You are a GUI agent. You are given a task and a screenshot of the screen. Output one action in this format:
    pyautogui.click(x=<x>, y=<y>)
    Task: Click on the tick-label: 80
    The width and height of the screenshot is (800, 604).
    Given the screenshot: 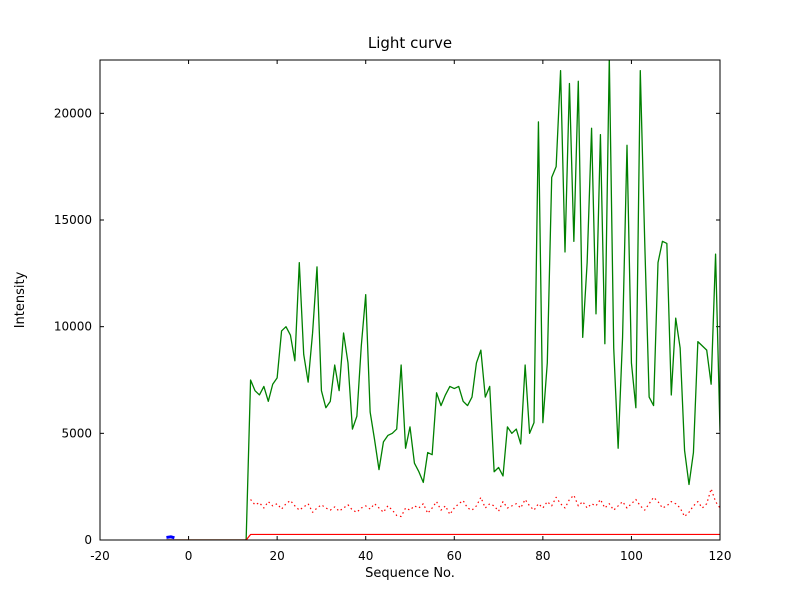 What is the action you would take?
    pyautogui.click(x=542, y=556)
    